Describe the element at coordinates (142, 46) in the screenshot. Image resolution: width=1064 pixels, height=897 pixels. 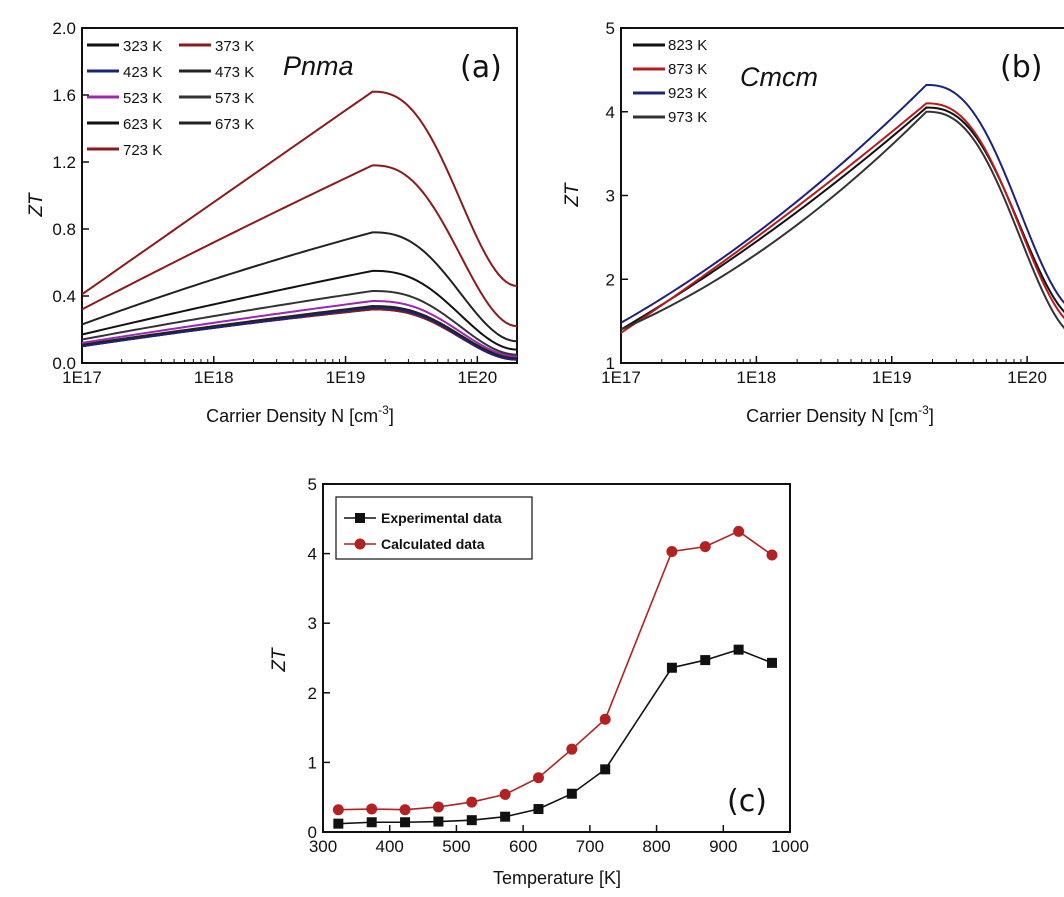
I see `panel-a-legend-label: 323 K` at that location.